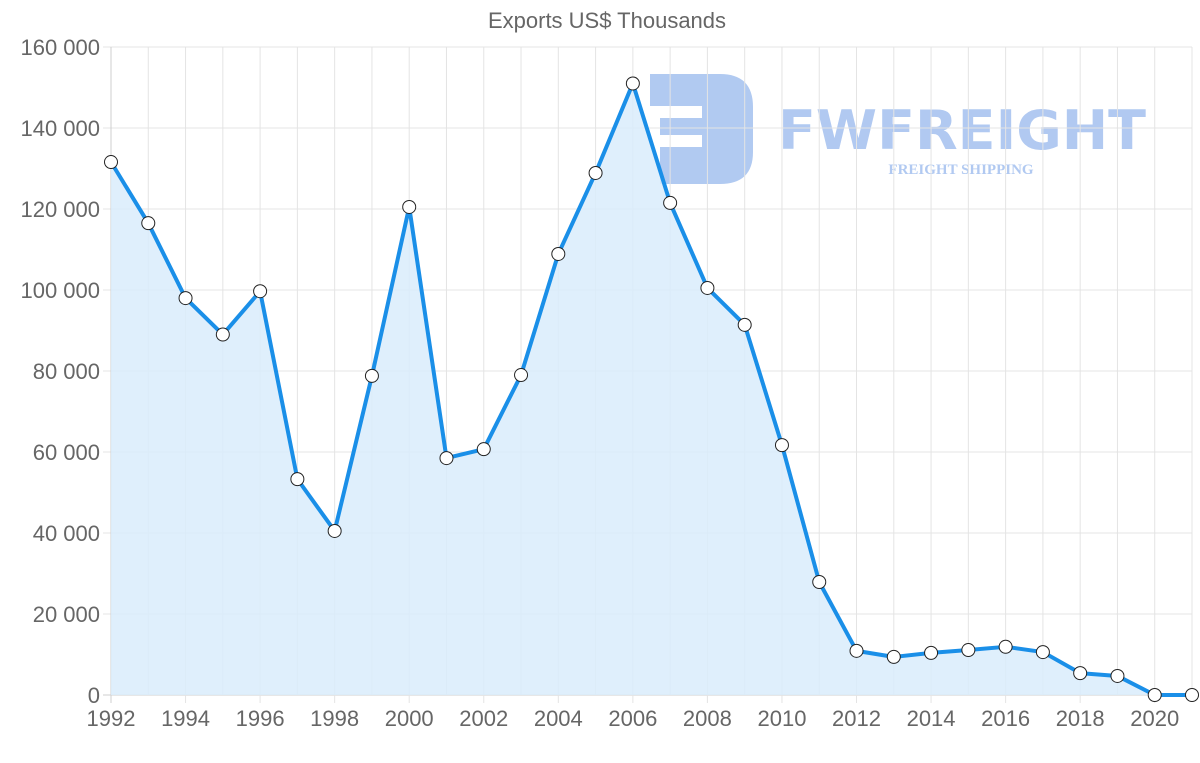 This screenshot has height=763, width=1200. I want to click on x-tick-label: 2010, so click(781, 718).